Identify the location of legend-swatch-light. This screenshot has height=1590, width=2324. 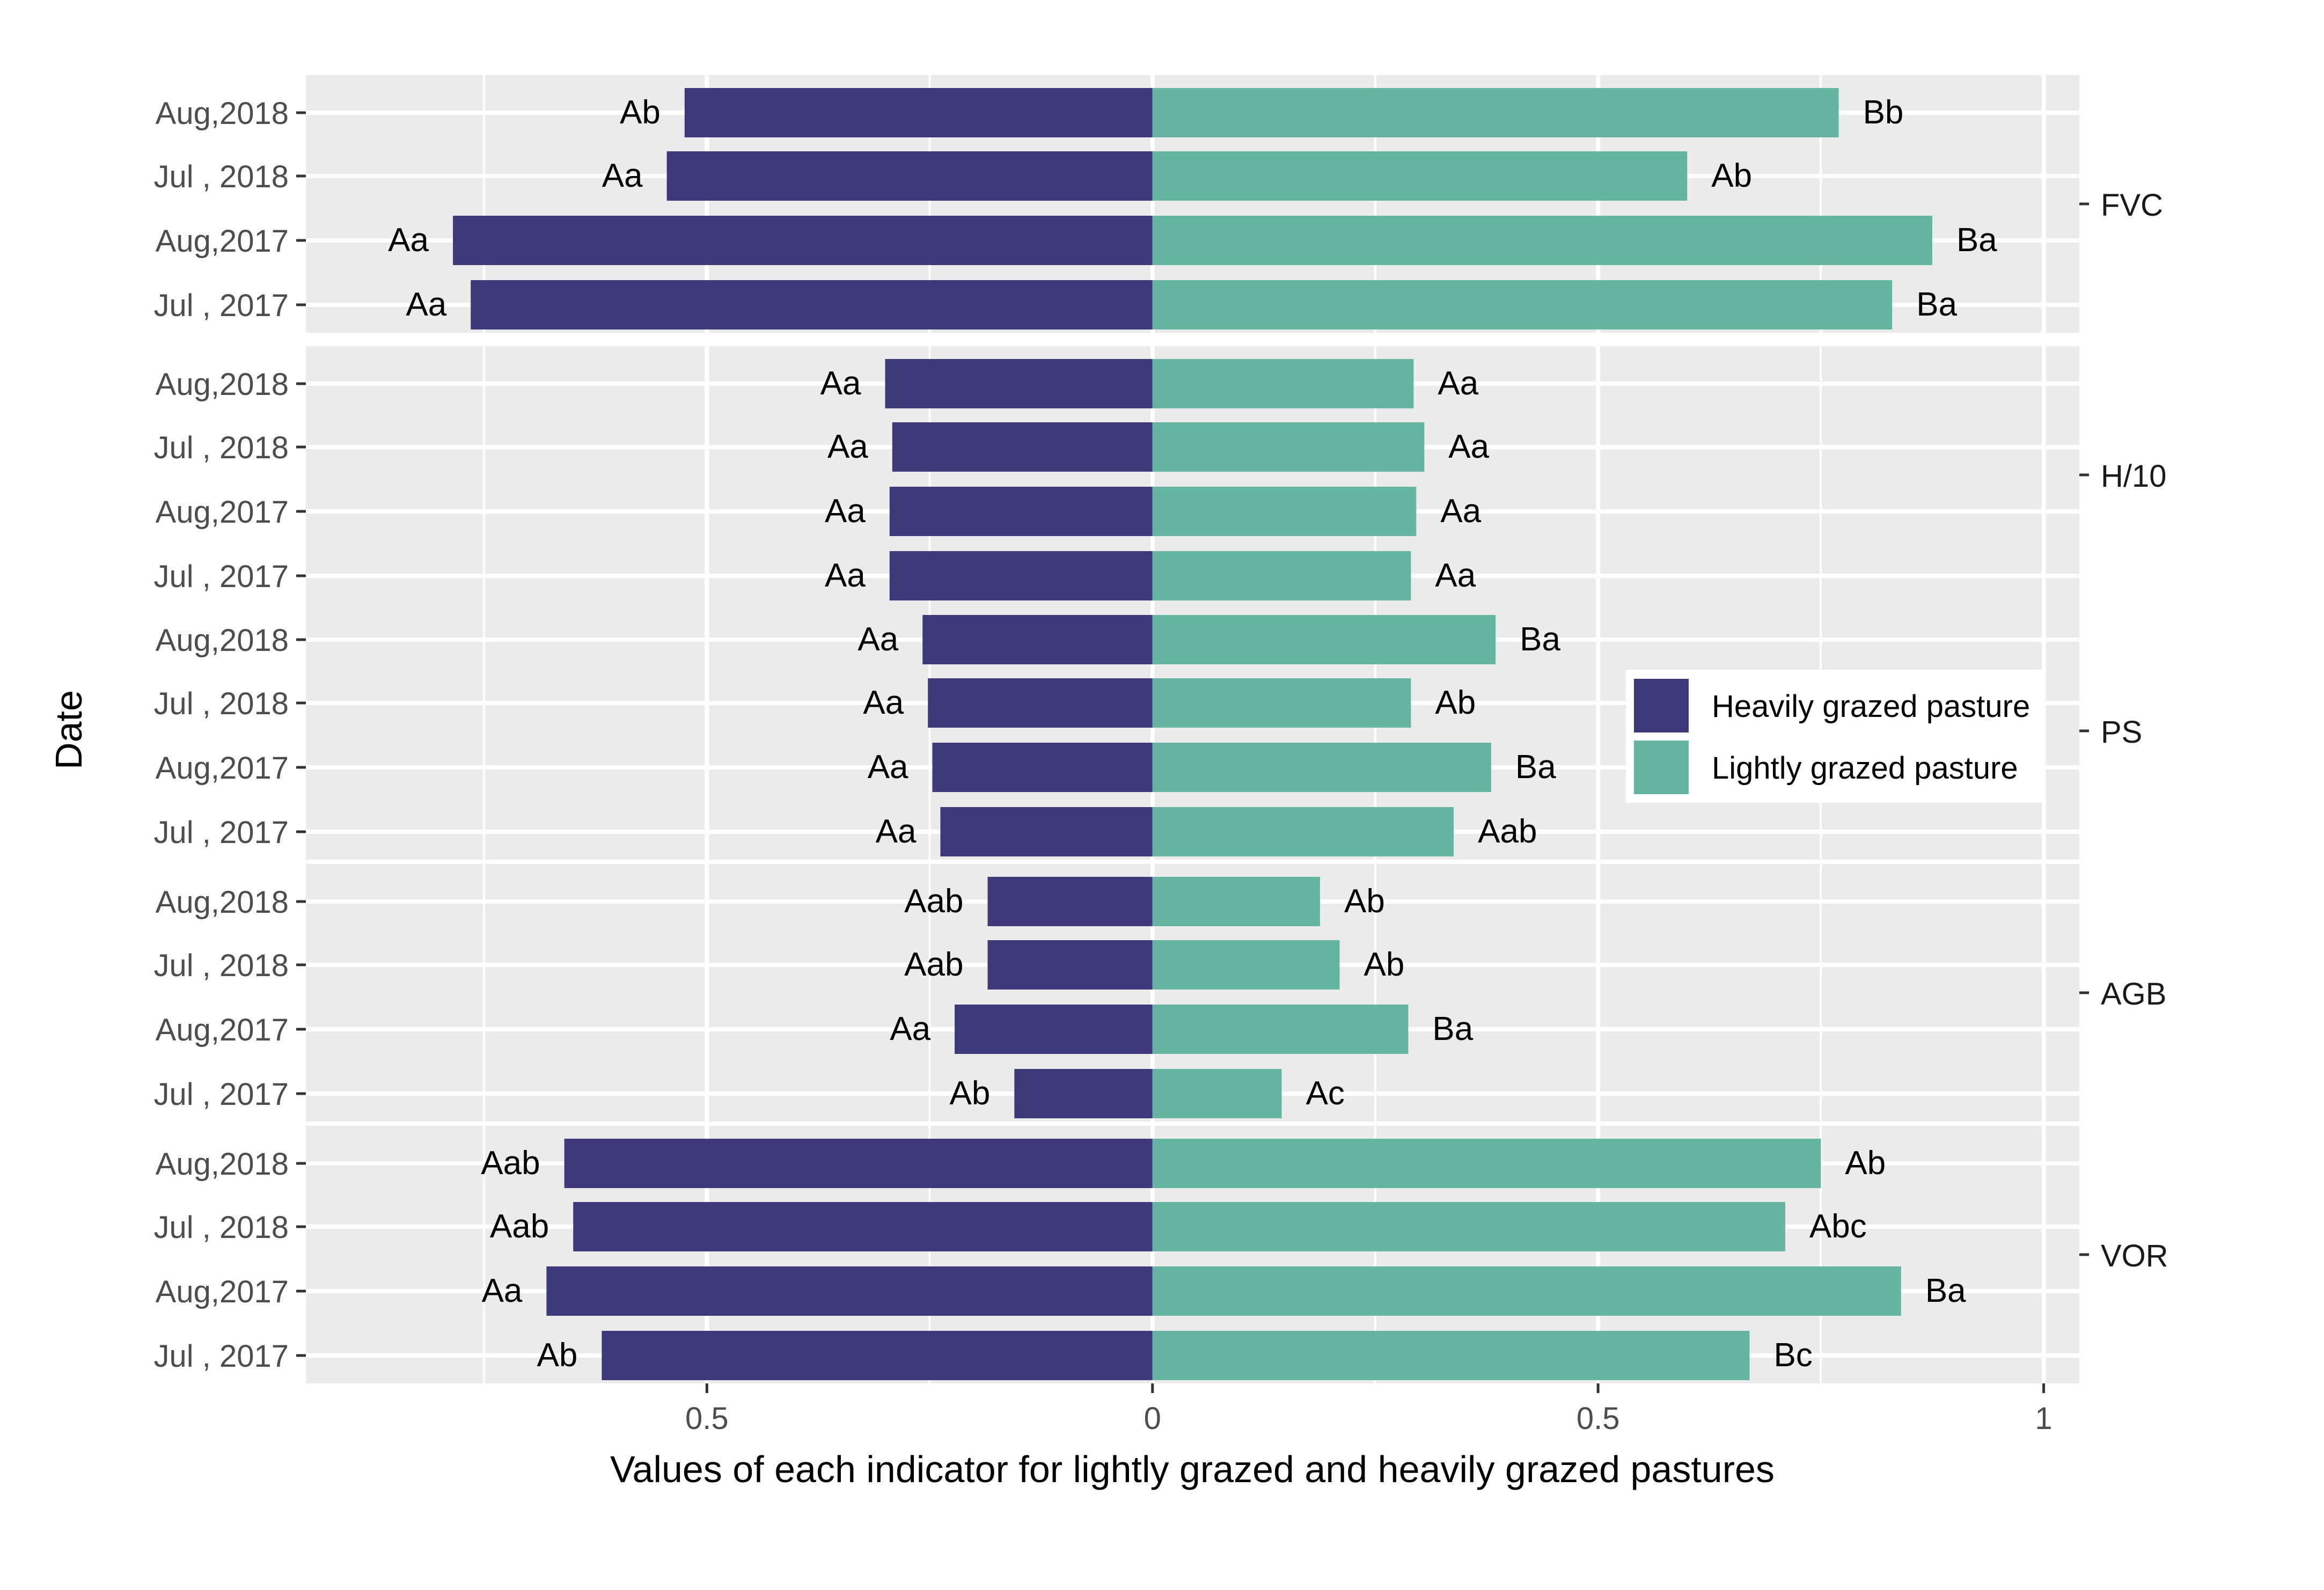
(1661, 767).